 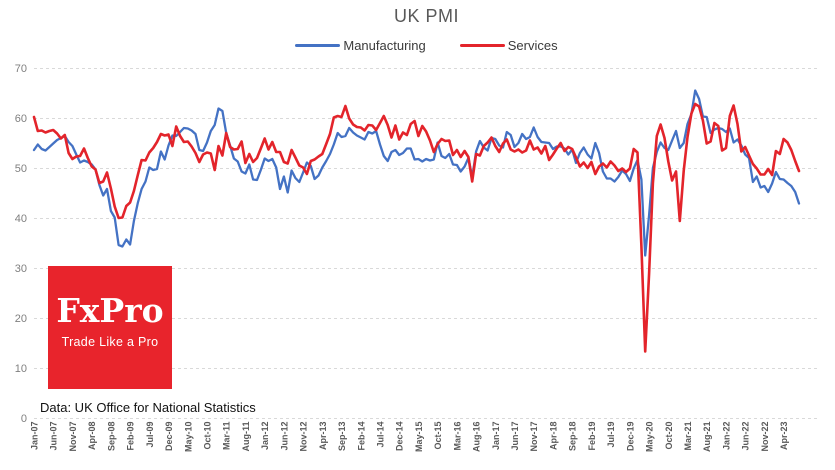 I want to click on x-tick-label: Mar-11, so click(x=227, y=436).